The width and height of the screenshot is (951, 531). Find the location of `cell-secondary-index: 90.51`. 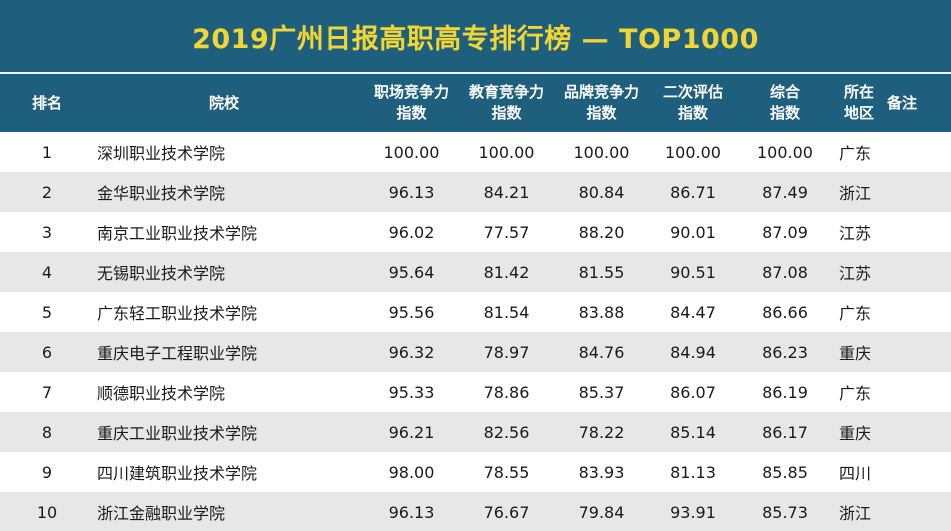

cell-secondary-index: 90.51 is located at coordinates (693, 272).